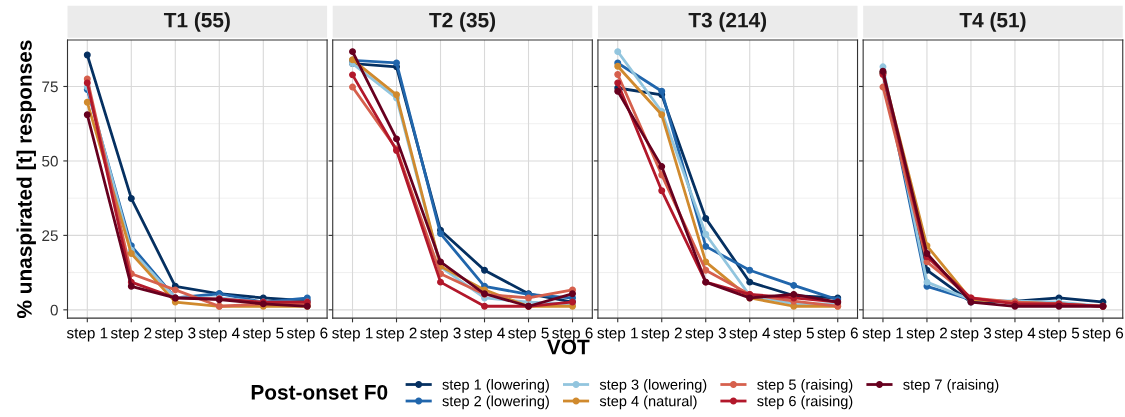  Describe the element at coordinates (319, 392) in the screenshot. I see `legend-title: Post-onset F0` at that location.